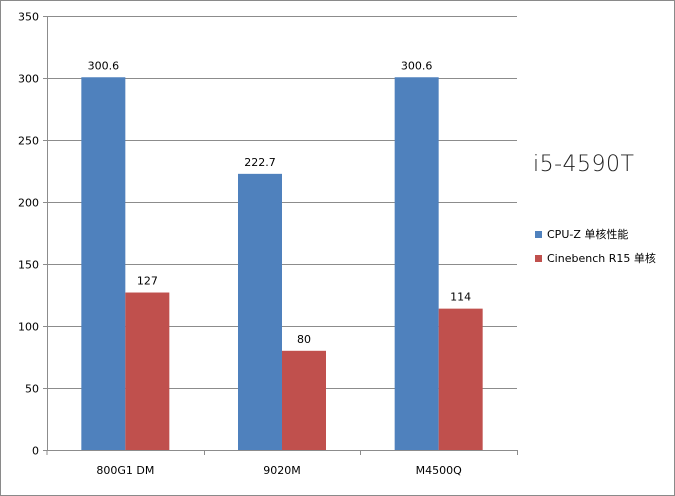  I want to click on data-label: 127, so click(147, 281).